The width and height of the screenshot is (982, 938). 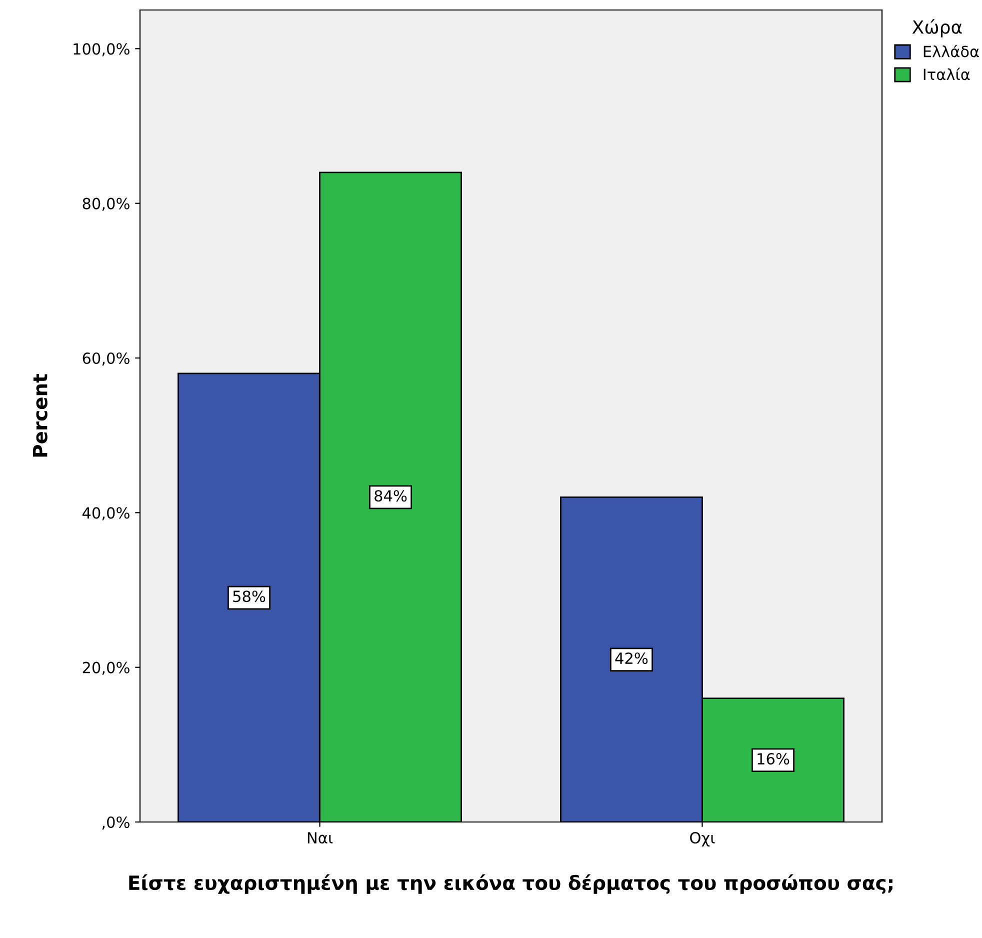 I want to click on y-tick-label: ,0%, so click(x=116, y=823).